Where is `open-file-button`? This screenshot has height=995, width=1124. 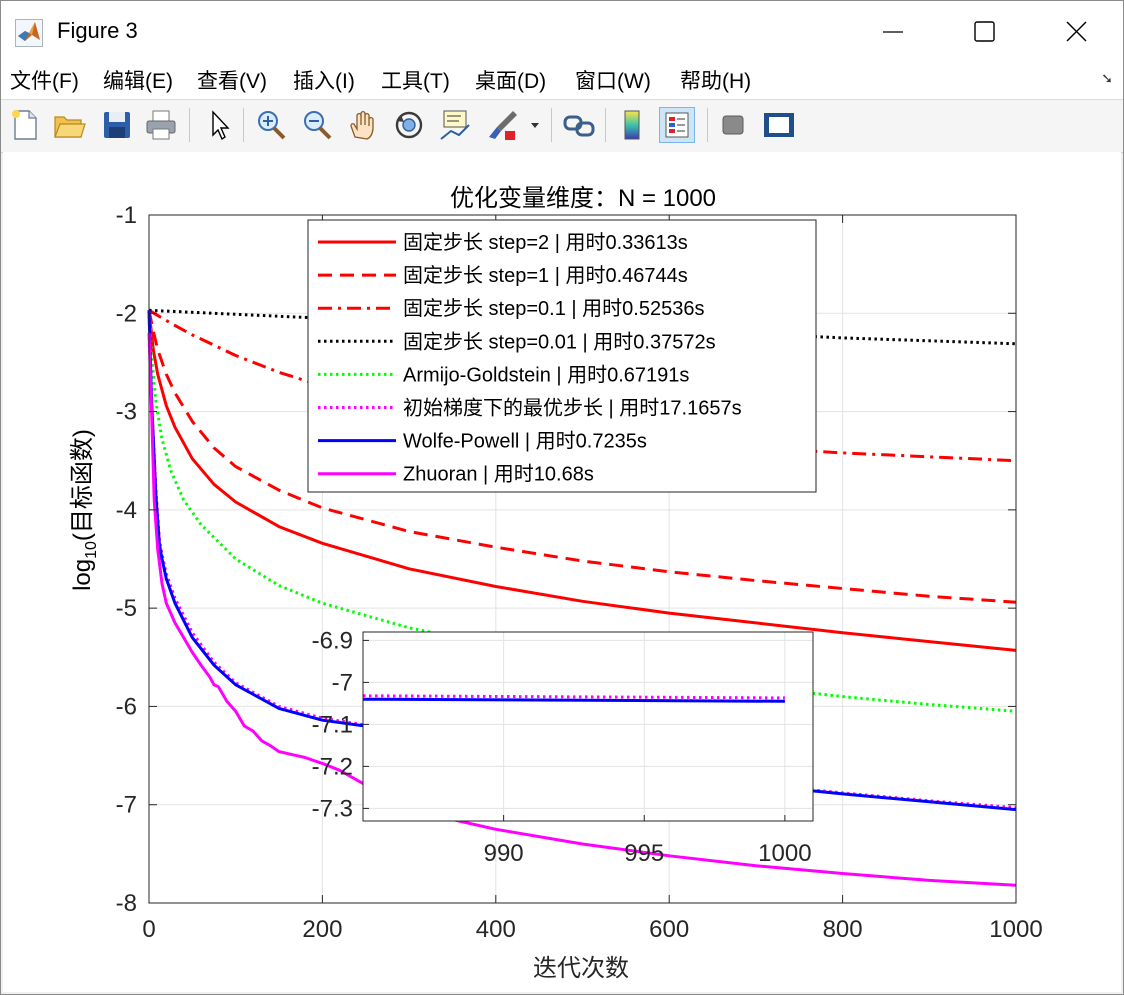 open-file-button is located at coordinates (69, 125).